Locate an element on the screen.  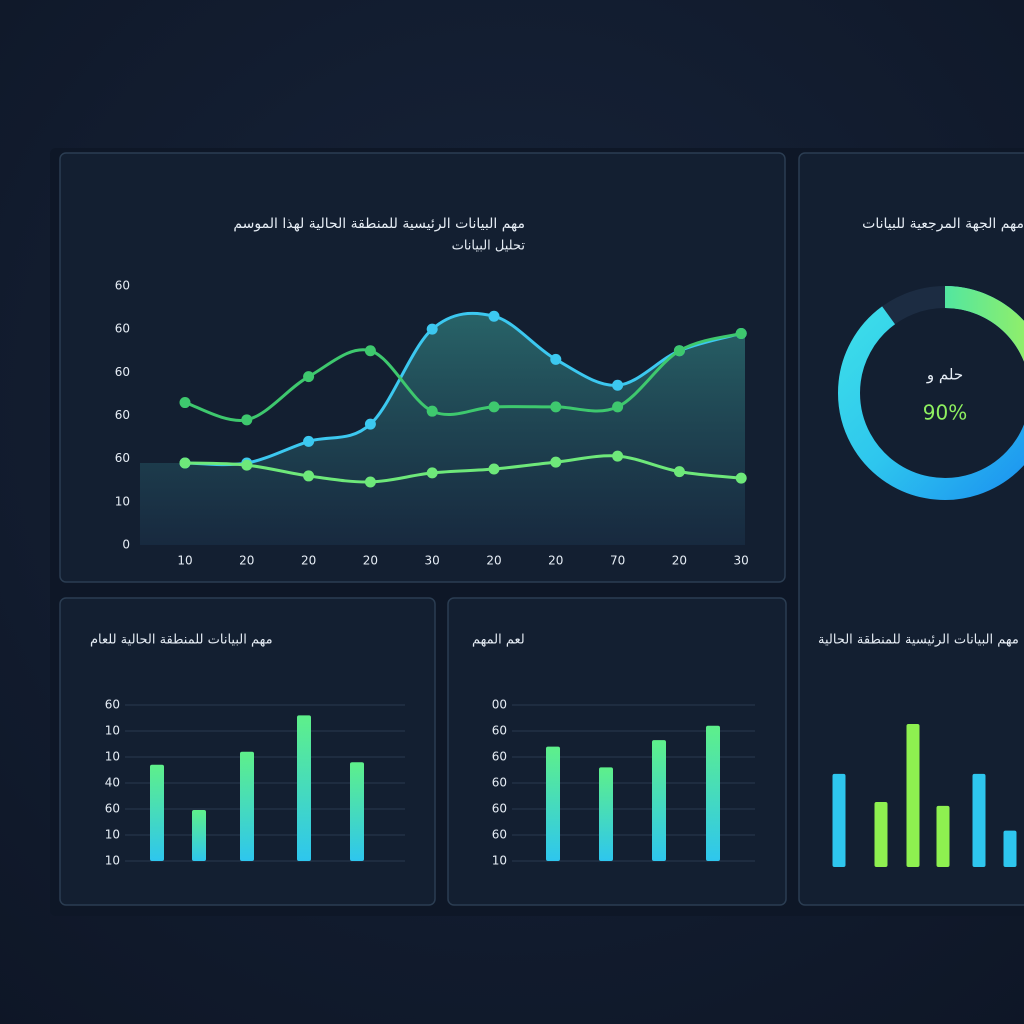
donut-value: 90% is located at coordinates (945, 413).